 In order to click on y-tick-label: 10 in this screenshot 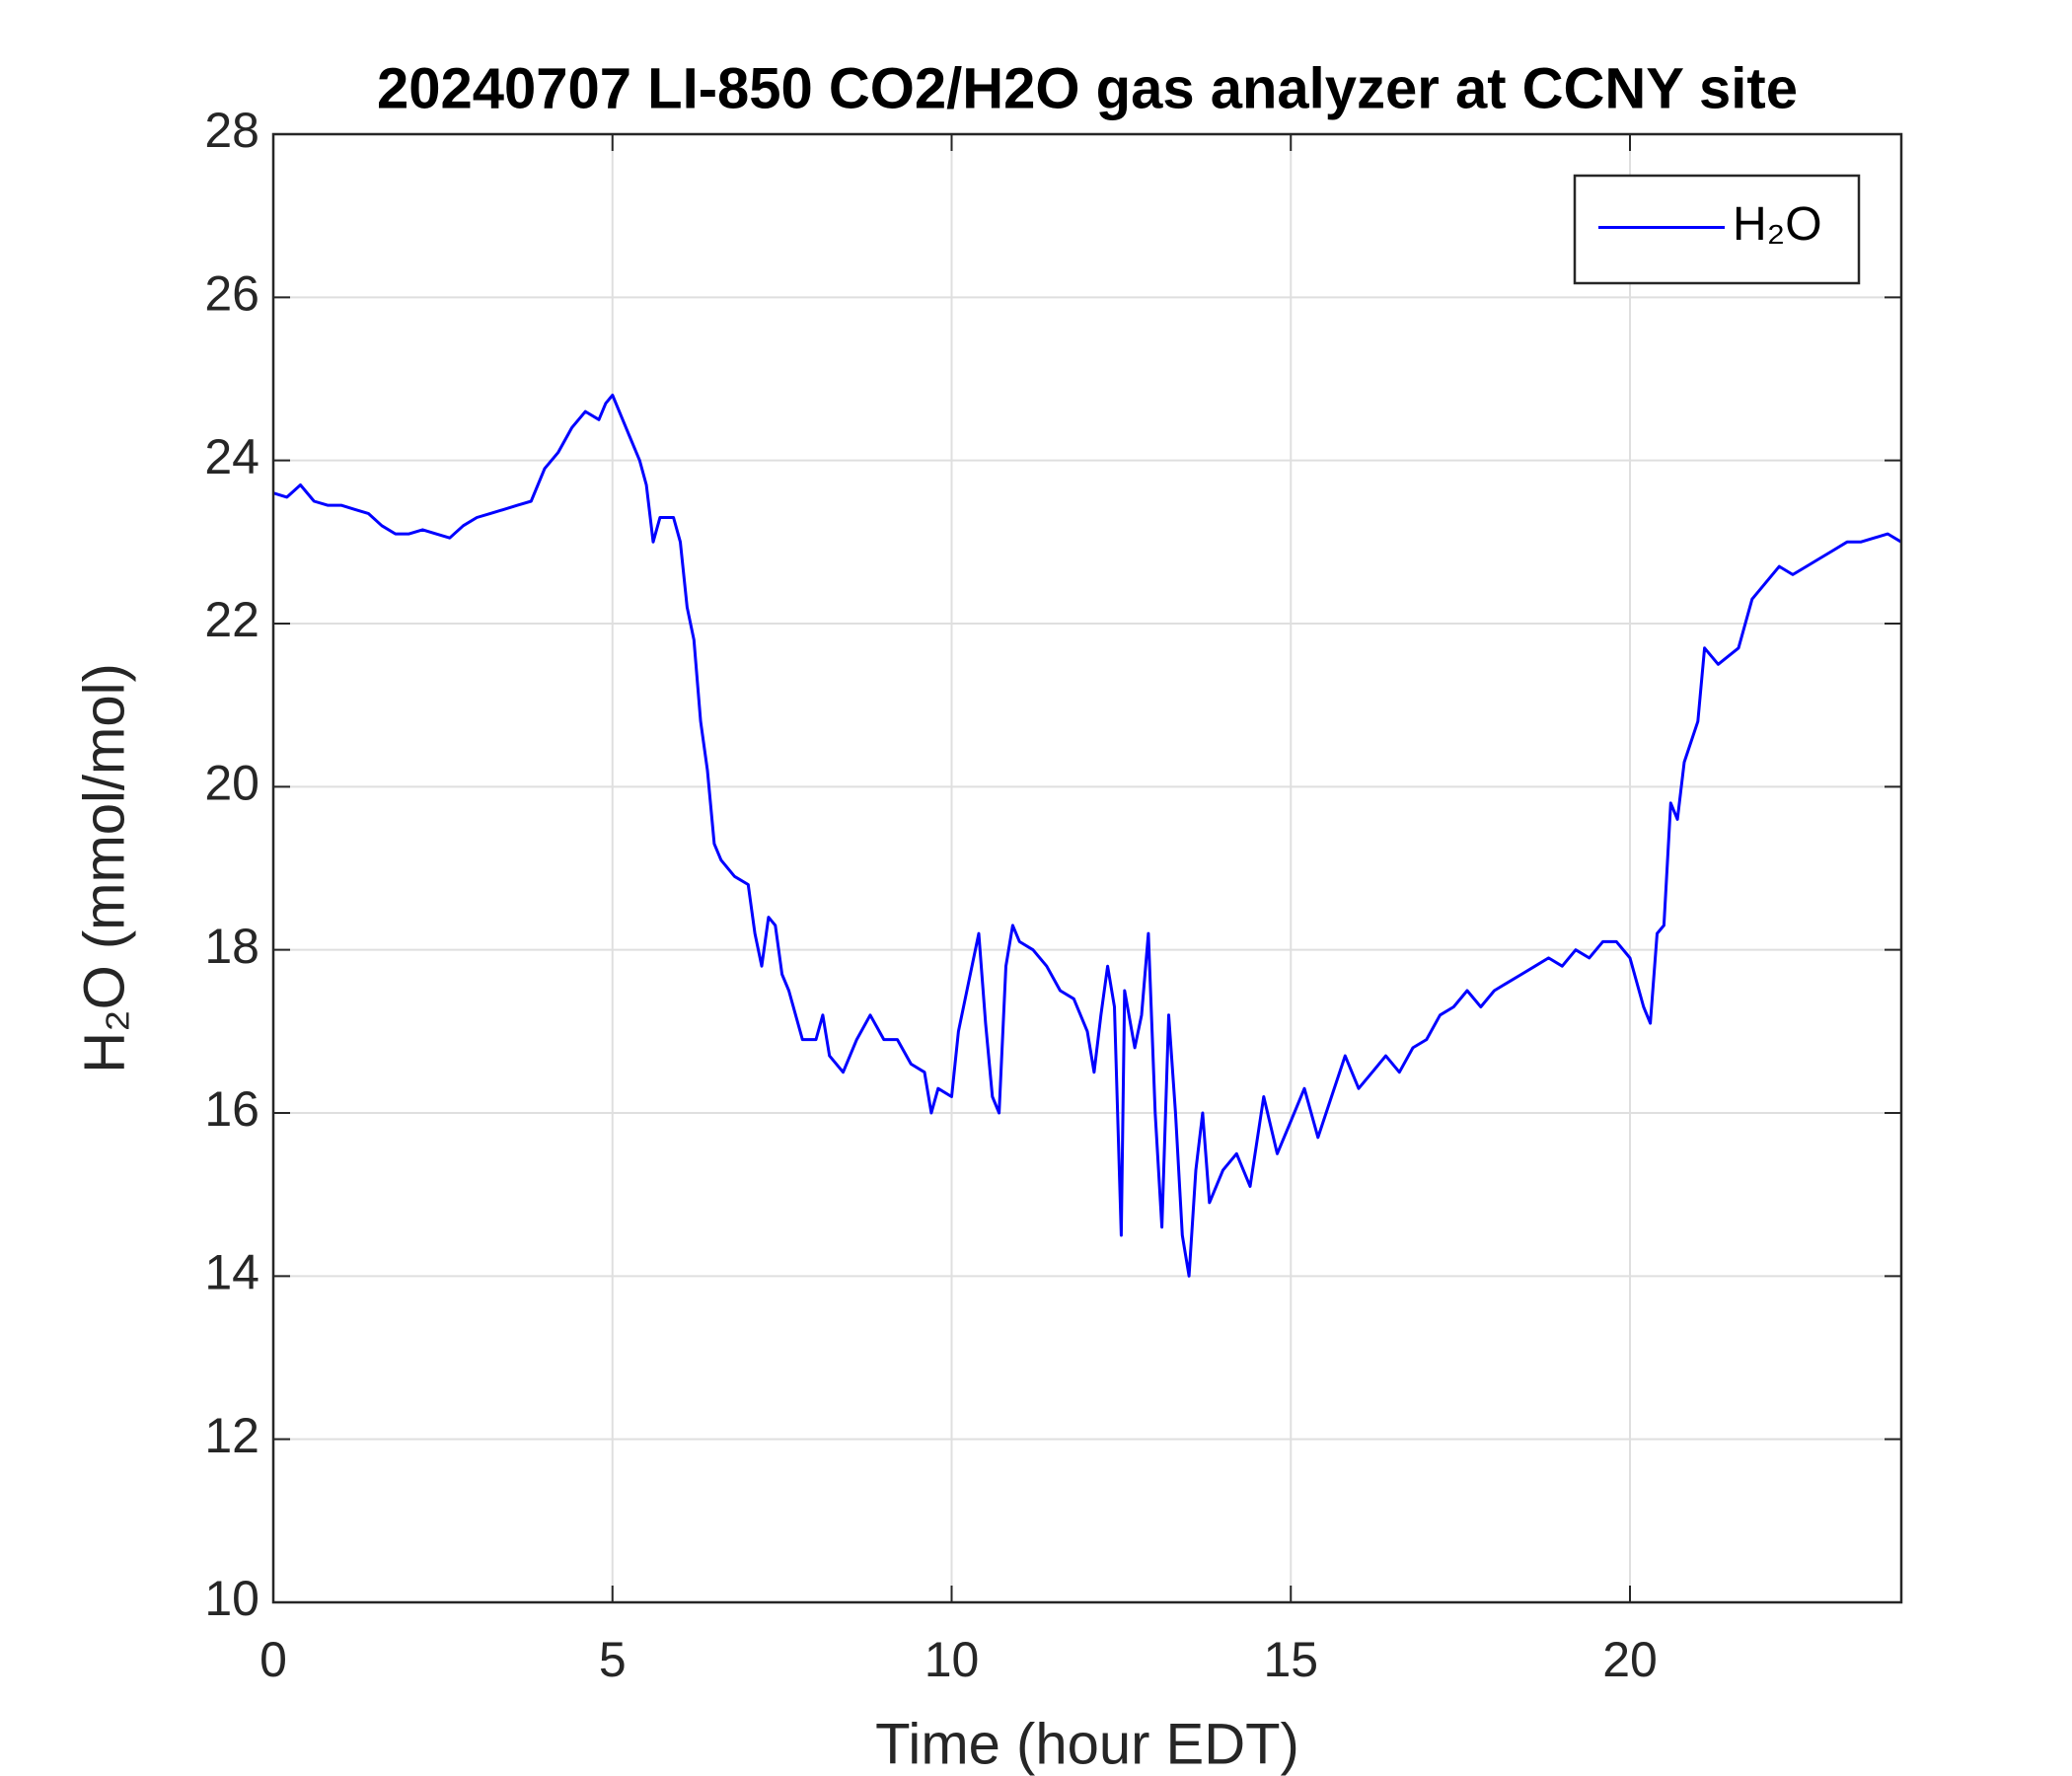, I will do `click(231, 1599)`.